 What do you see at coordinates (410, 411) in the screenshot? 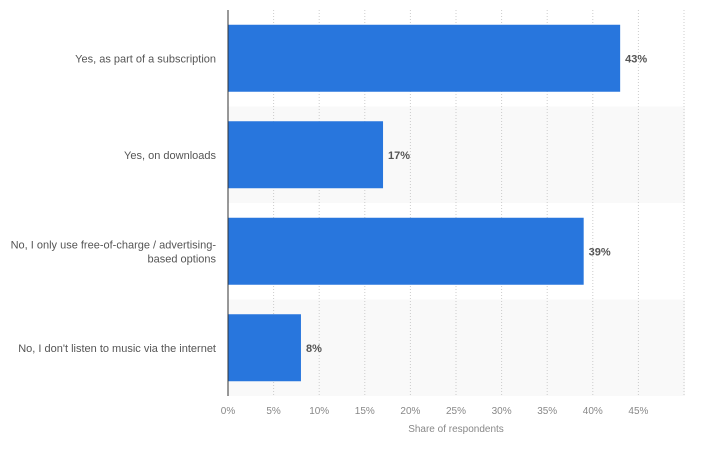
I see `x-tick-label: 20%` at bounding box center [410, 411].